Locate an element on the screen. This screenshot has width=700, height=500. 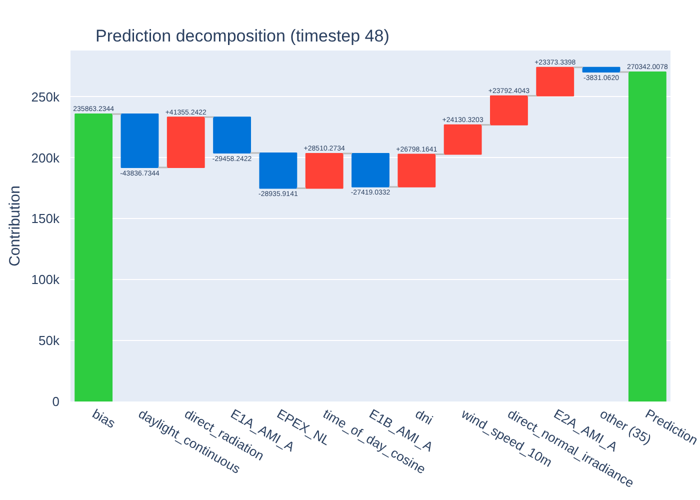
y-tick-label: 200k is located at coordinates (45, 158).